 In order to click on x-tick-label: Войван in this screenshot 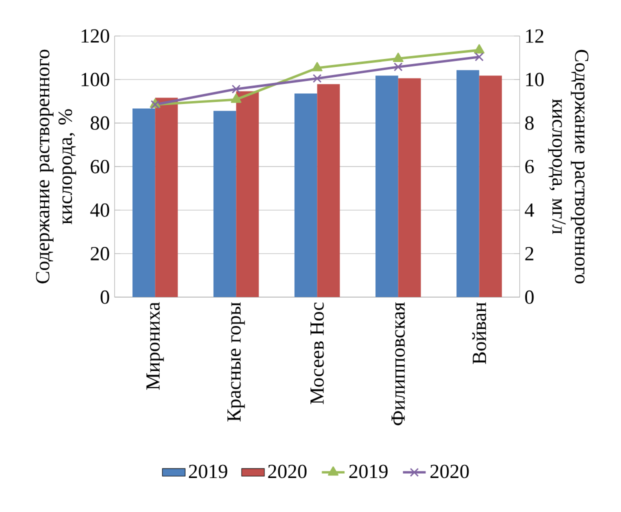, I will do `click(479, 333)`.